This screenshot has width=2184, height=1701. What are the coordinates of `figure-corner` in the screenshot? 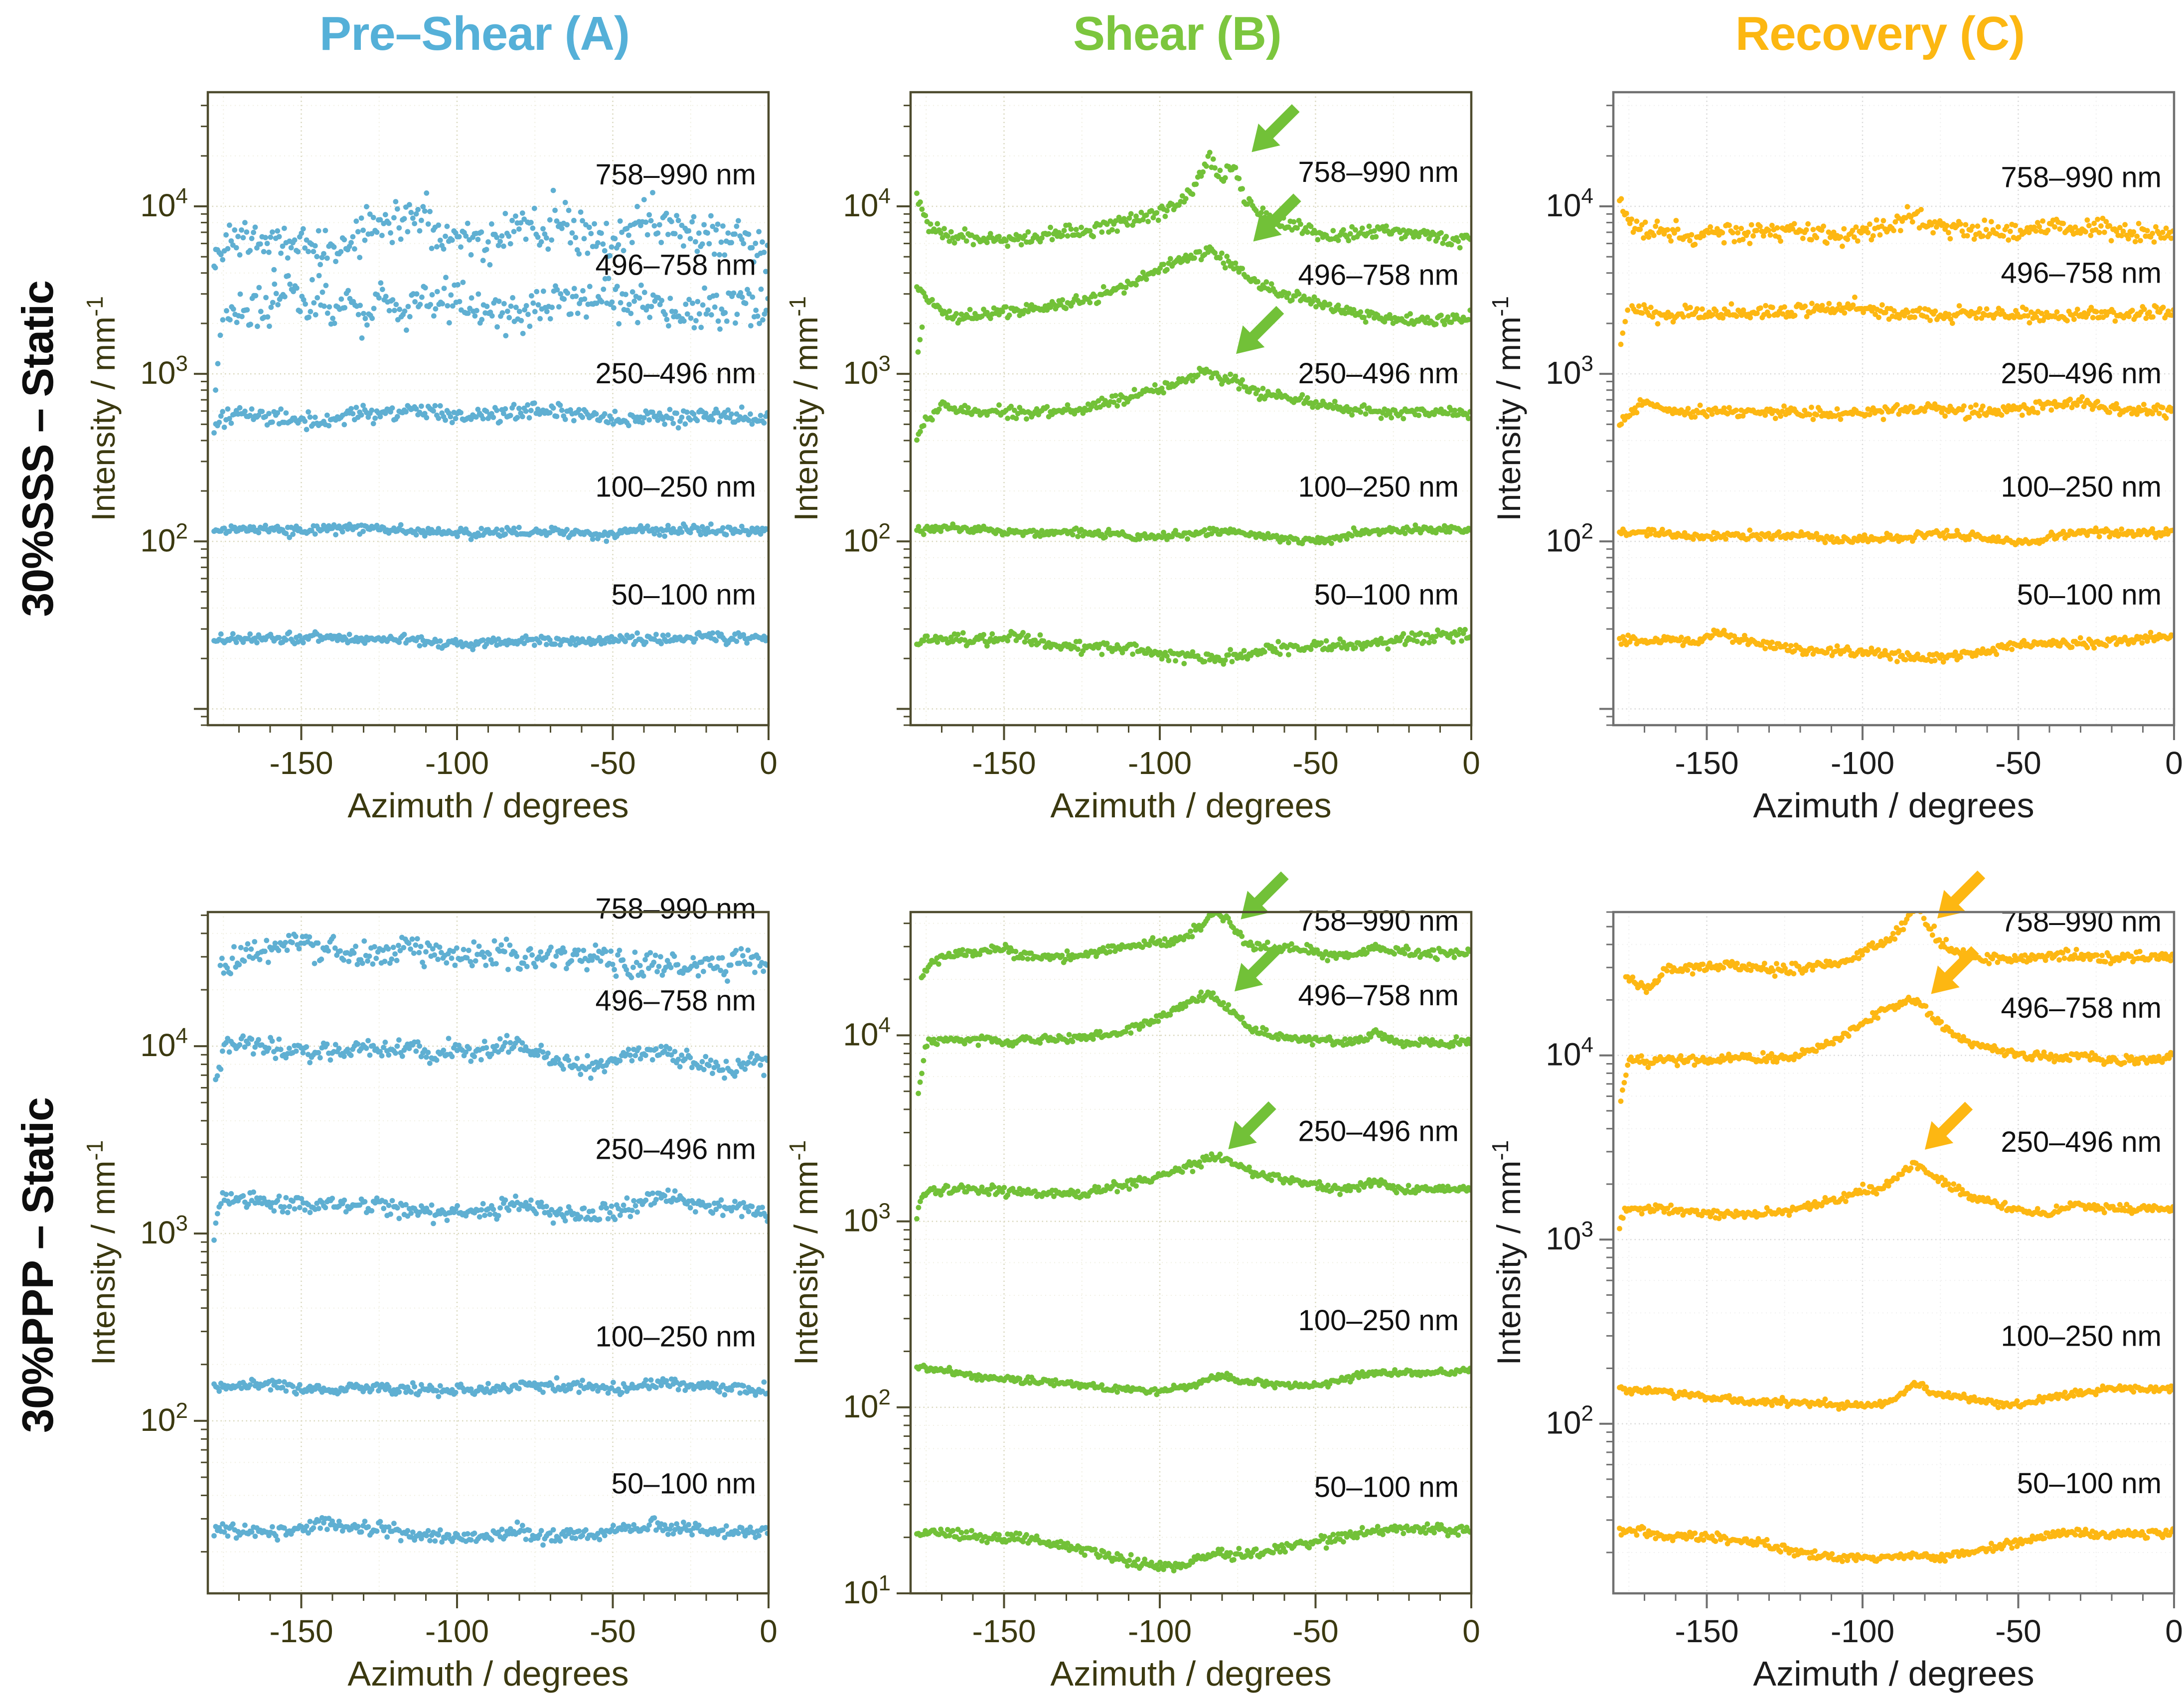 It's located at (38, 33).